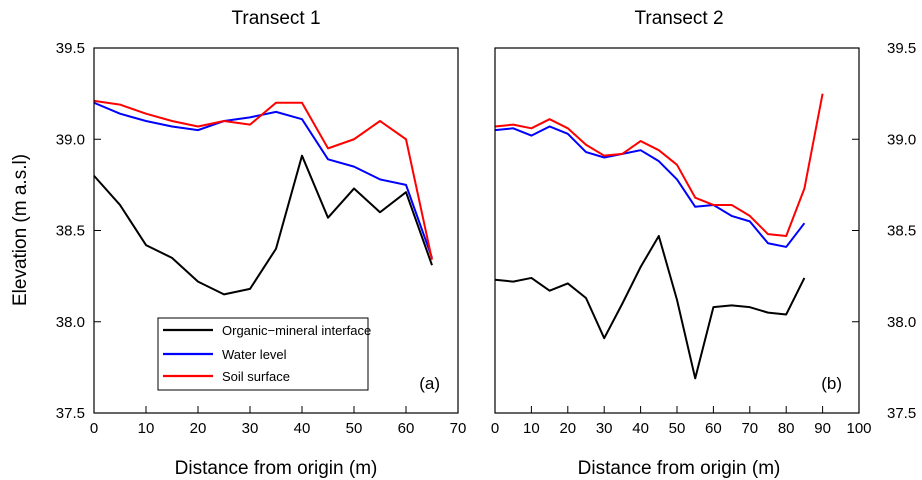 The image size is (922, 480). I want to click on legend-label-organic-mineral-interface: Organic−mineral interface, so click(296, 330).